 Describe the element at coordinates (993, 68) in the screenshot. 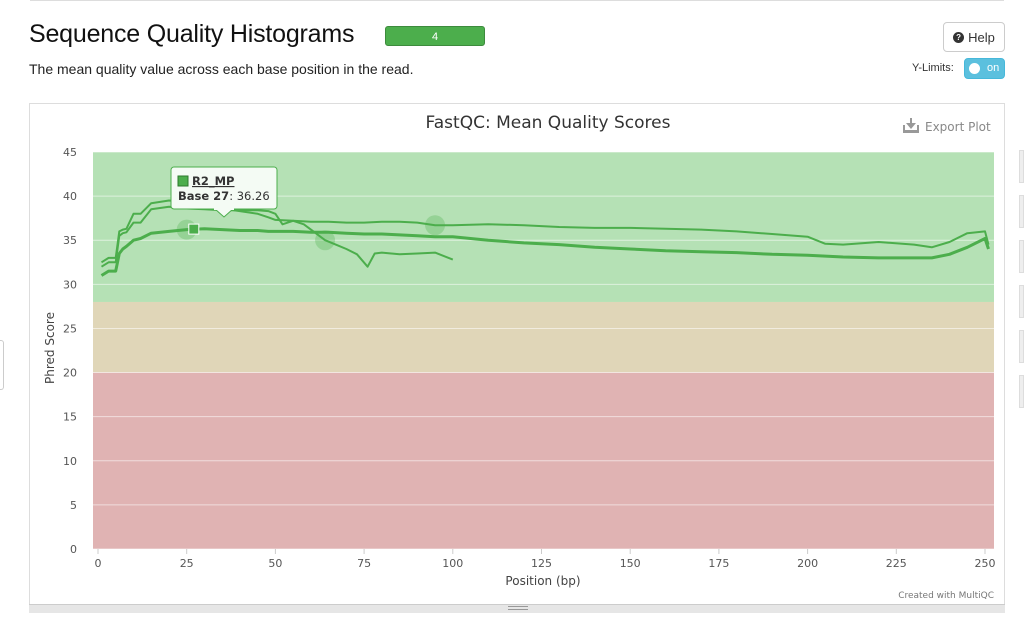

I see `toggle-state: on` at that location.